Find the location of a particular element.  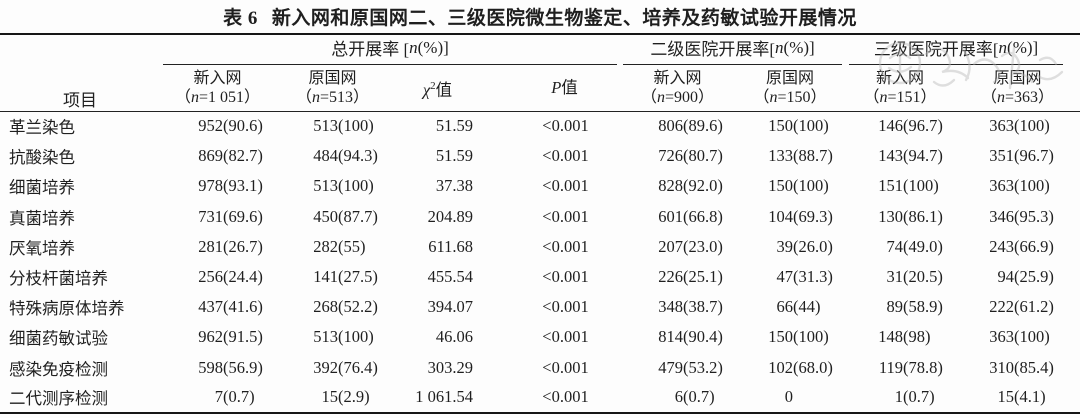

cell-percent: (25.1) is located at coordinates (703, 277).